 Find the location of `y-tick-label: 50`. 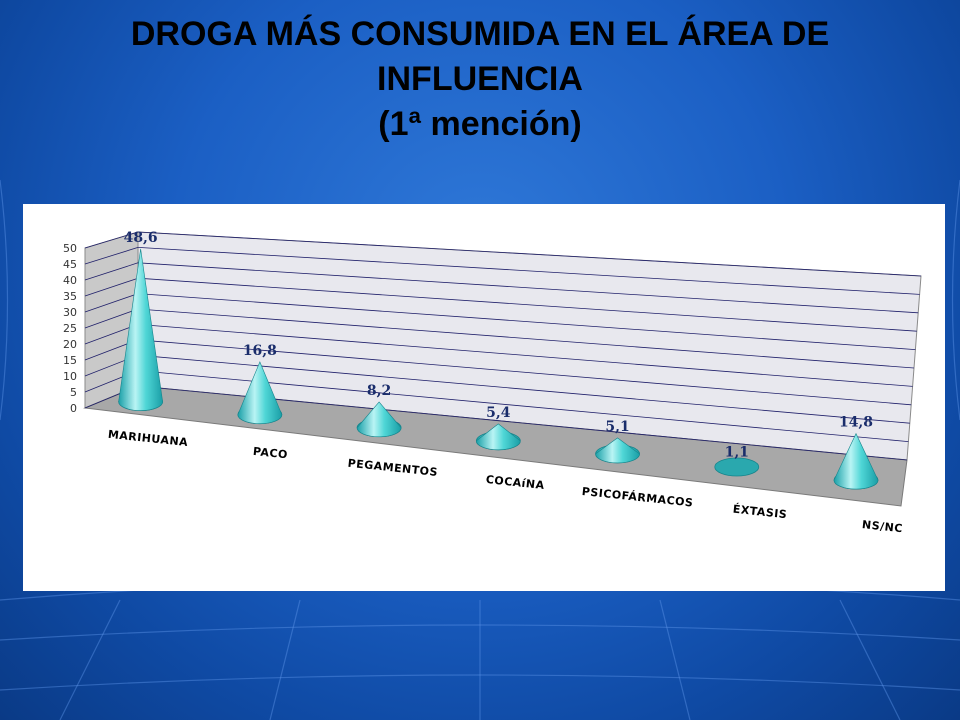

y-tick-label: 50 is located at coordinates (70, 248).